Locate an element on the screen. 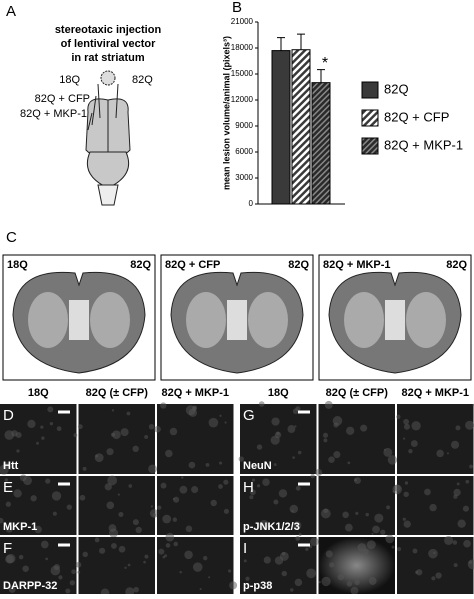 The image size is (474, 599). bar is located at coordinates (281, 127).